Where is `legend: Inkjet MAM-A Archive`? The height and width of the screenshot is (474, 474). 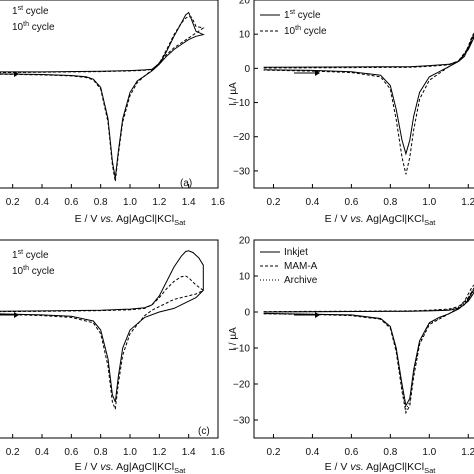
legend: Inkjet MAM-A Archive is located at coordinates (289, 266).